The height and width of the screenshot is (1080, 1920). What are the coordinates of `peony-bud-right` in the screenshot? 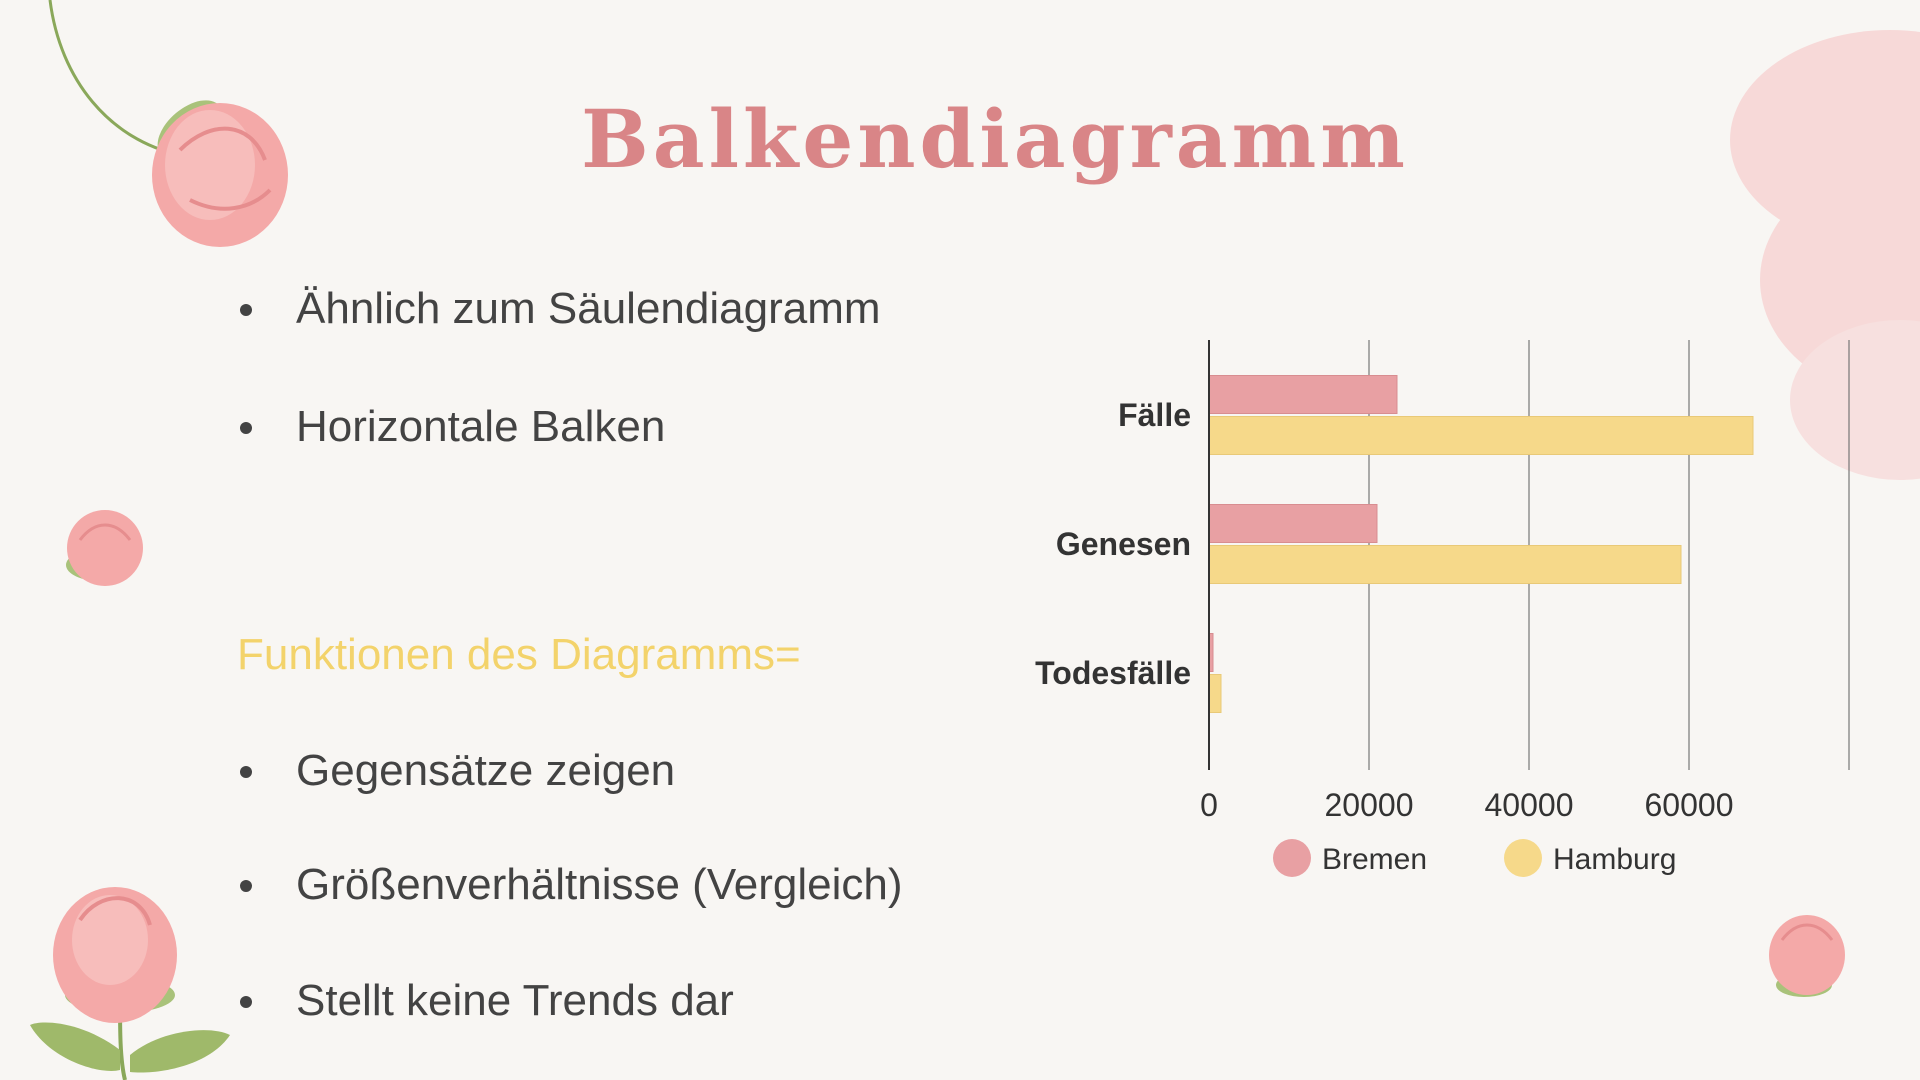 It's located at (1807, 956).